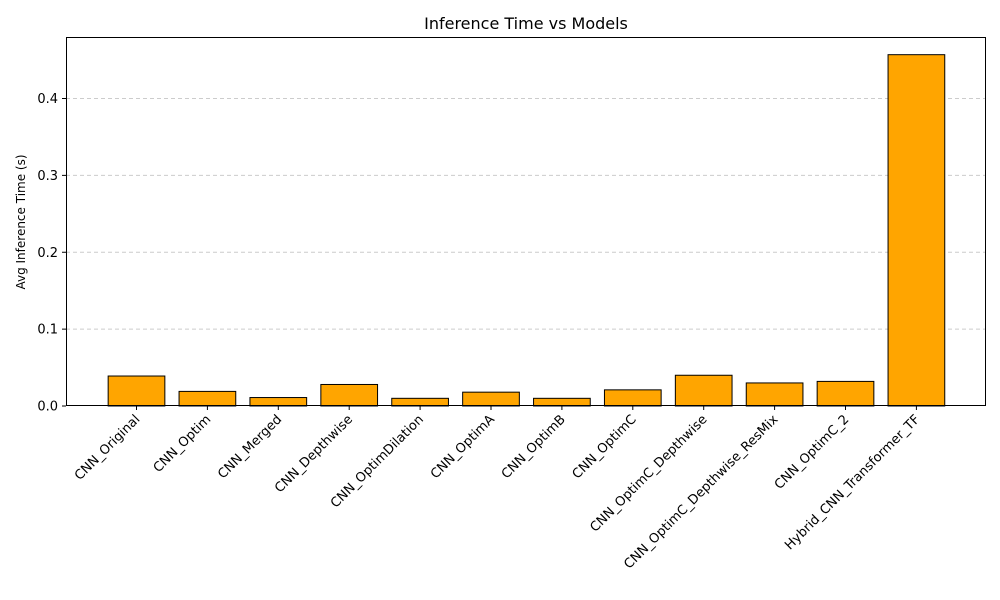 The width and height of the screenshot is (1000, 600). What do you see at coordinates (420, 402) in the screenshot?
I see `bar-cnn-optimdilation` at bounding box center [420, 402].